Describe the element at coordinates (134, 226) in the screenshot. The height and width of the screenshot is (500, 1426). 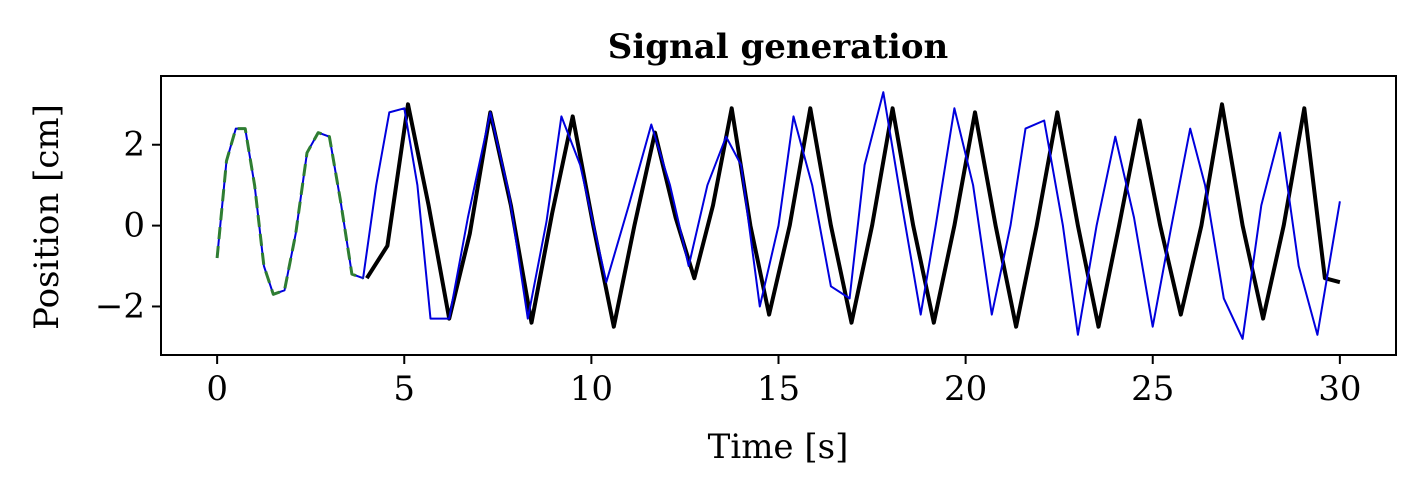
I see `y-tick-label: 0` at that location.